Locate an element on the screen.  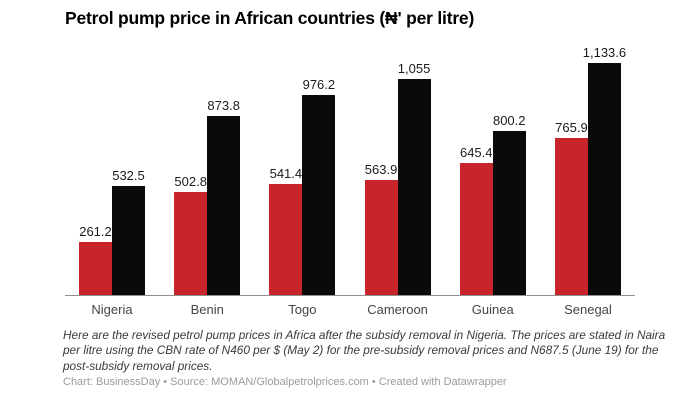
bar-pre-subsidy-cameroon: 563.9 is located at coordinates (381, 228).